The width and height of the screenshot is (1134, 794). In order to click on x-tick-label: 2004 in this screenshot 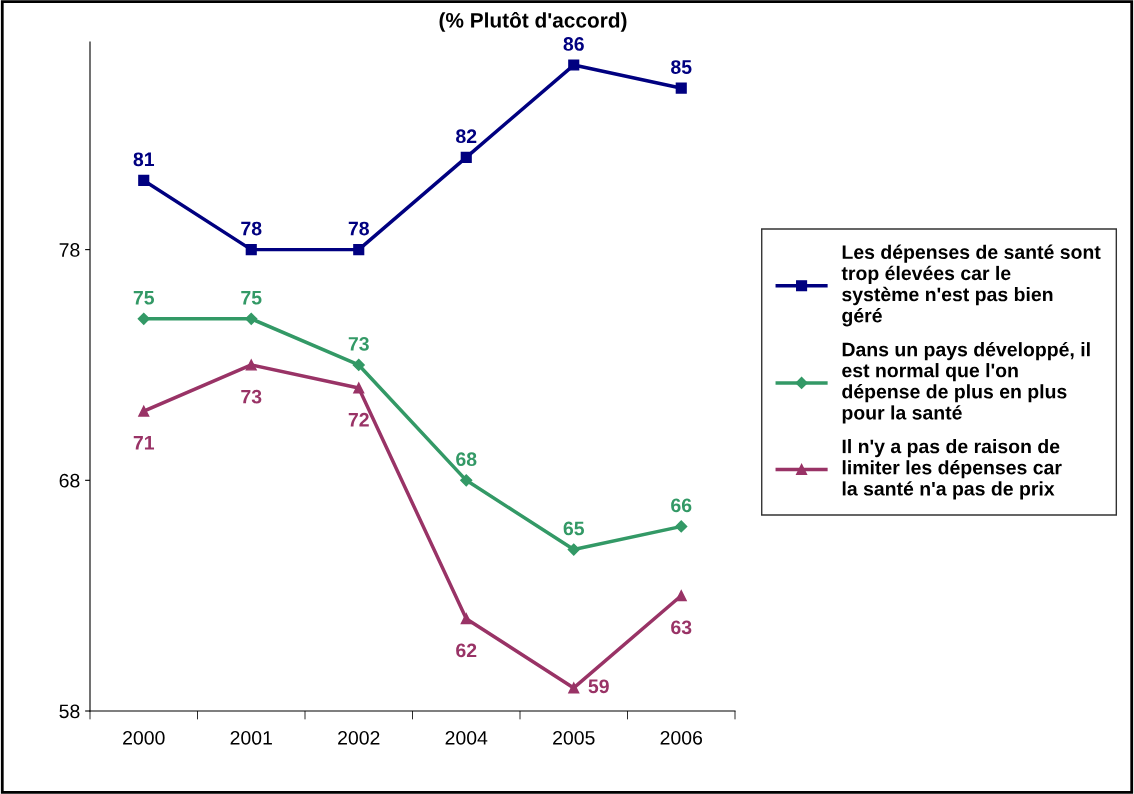, I will do `click(466, 737)`.